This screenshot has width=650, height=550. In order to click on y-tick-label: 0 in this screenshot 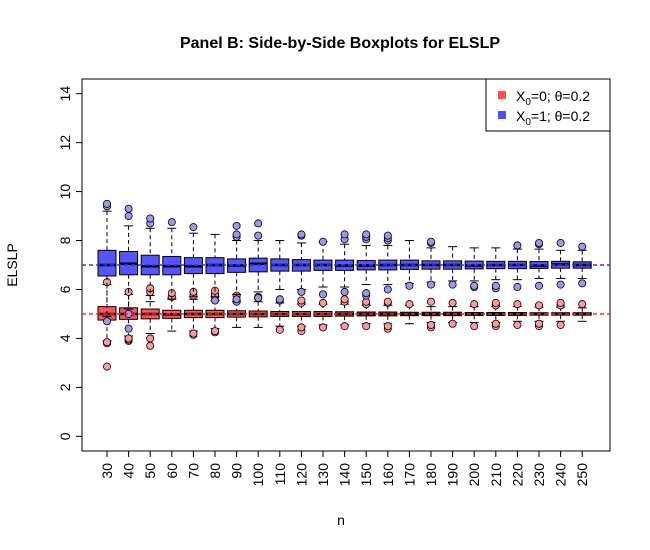, I will do `click(65, 436)`.